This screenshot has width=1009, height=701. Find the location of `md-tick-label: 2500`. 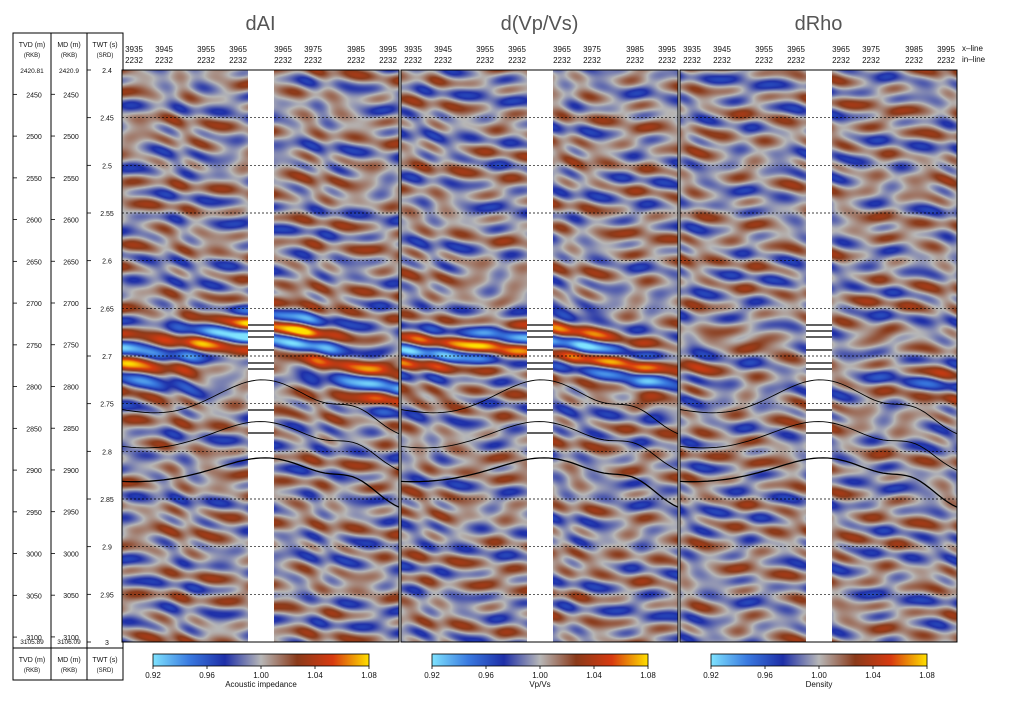

md-tick-label: 2500 is located at coordinates (71, 137).